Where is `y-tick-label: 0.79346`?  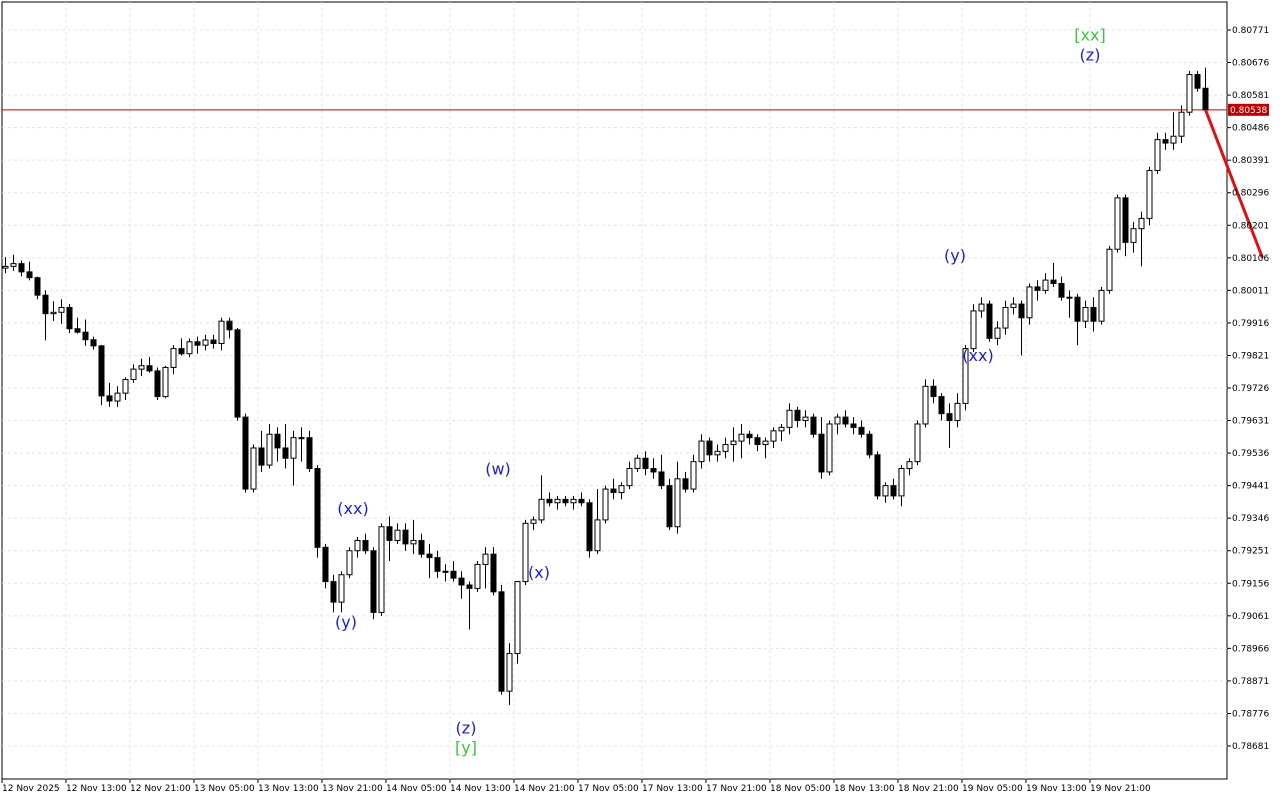 y-tick-label: 0.79346 is located at coordinates (1250, 519).